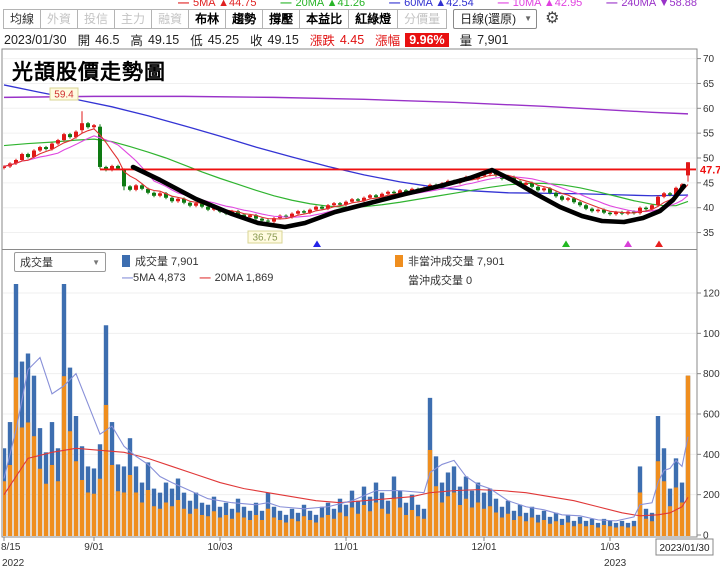  Describe the element at coordinates (346, 547) in the screenshot. I see `svg-text: 11/01` at that location.